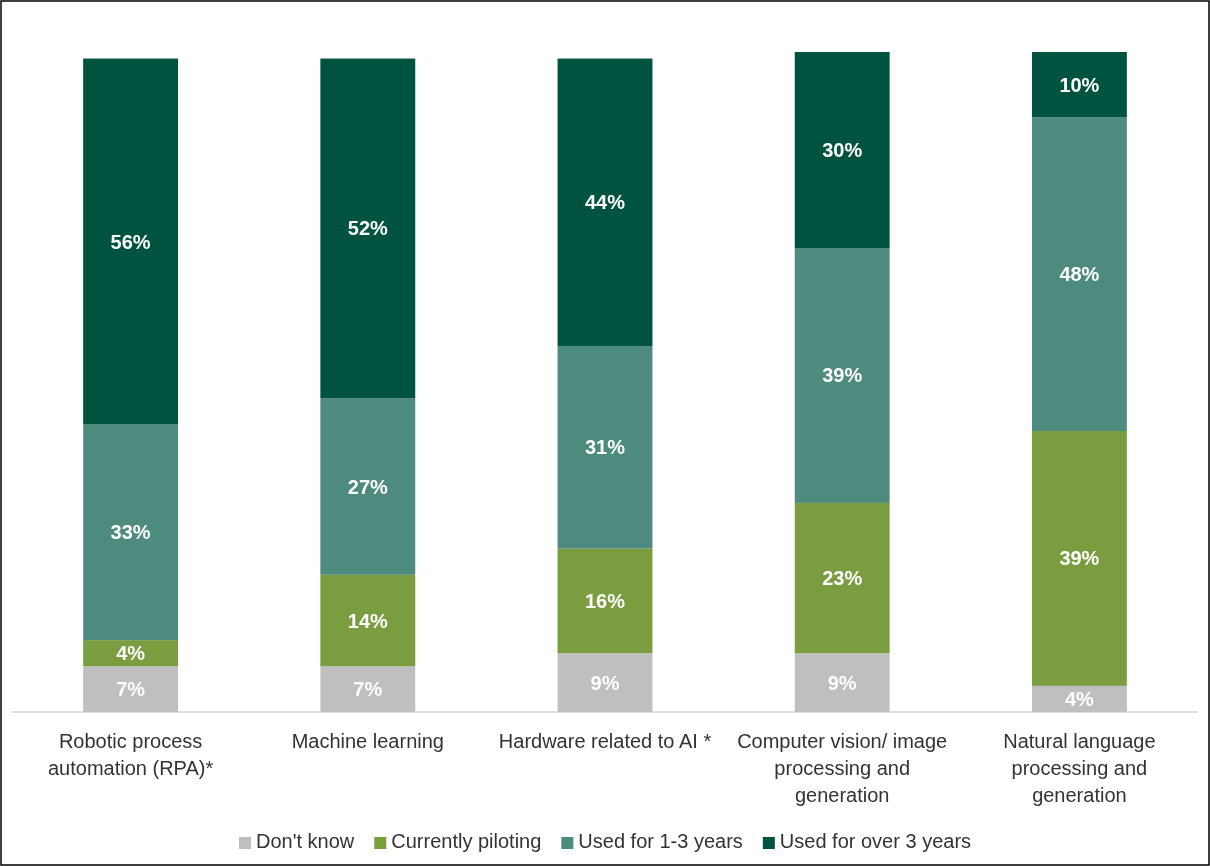  Describe the element at coordinates (605, 741) in the screenshot. I see `x-tick-label: Hardware related to AI *` at that location.